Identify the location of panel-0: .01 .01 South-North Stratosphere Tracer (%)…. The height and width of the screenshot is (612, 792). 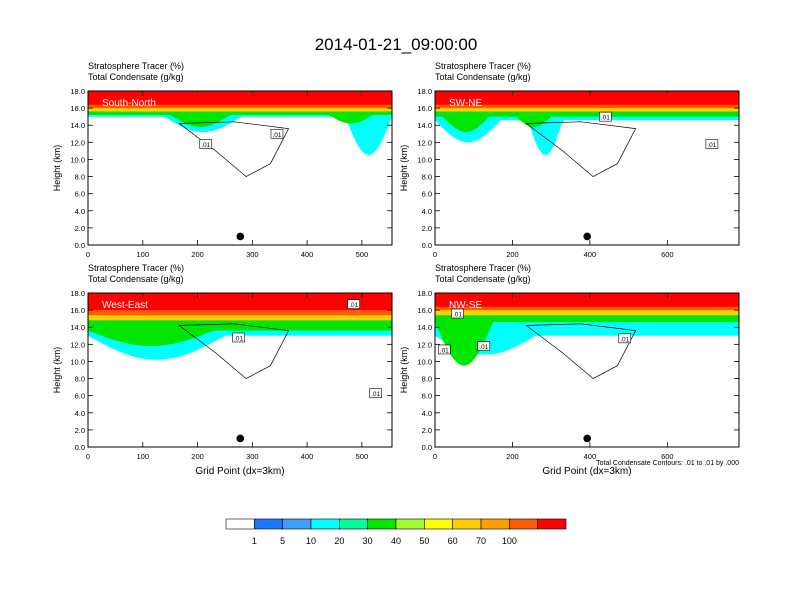
(222, 160).